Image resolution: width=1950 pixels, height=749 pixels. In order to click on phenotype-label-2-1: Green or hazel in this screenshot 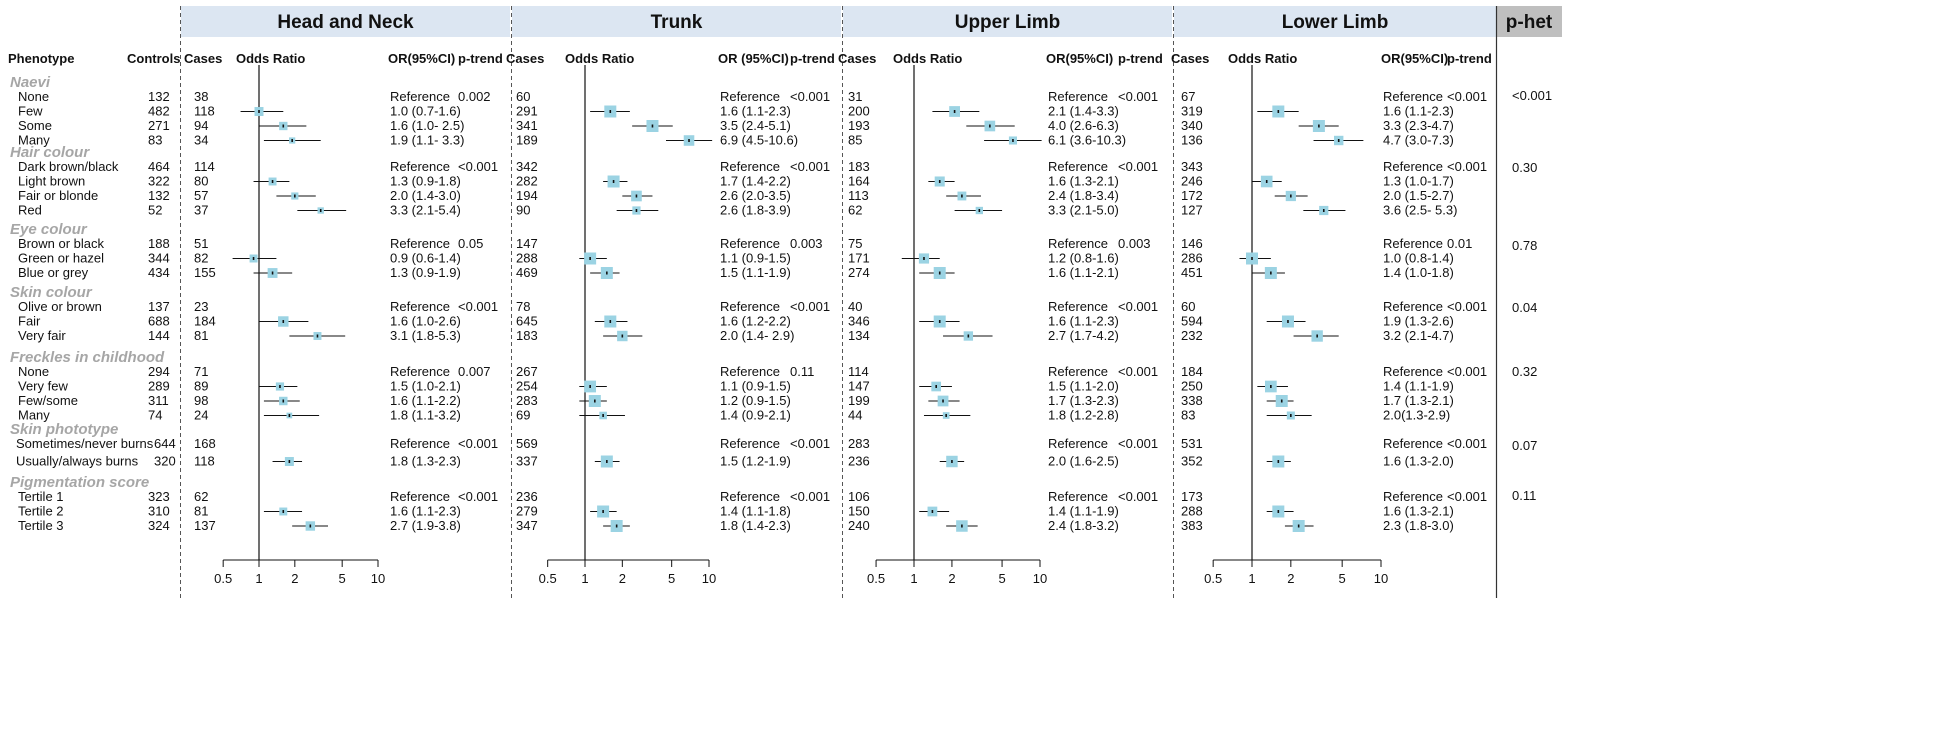, I will do `click(61, 258)`.